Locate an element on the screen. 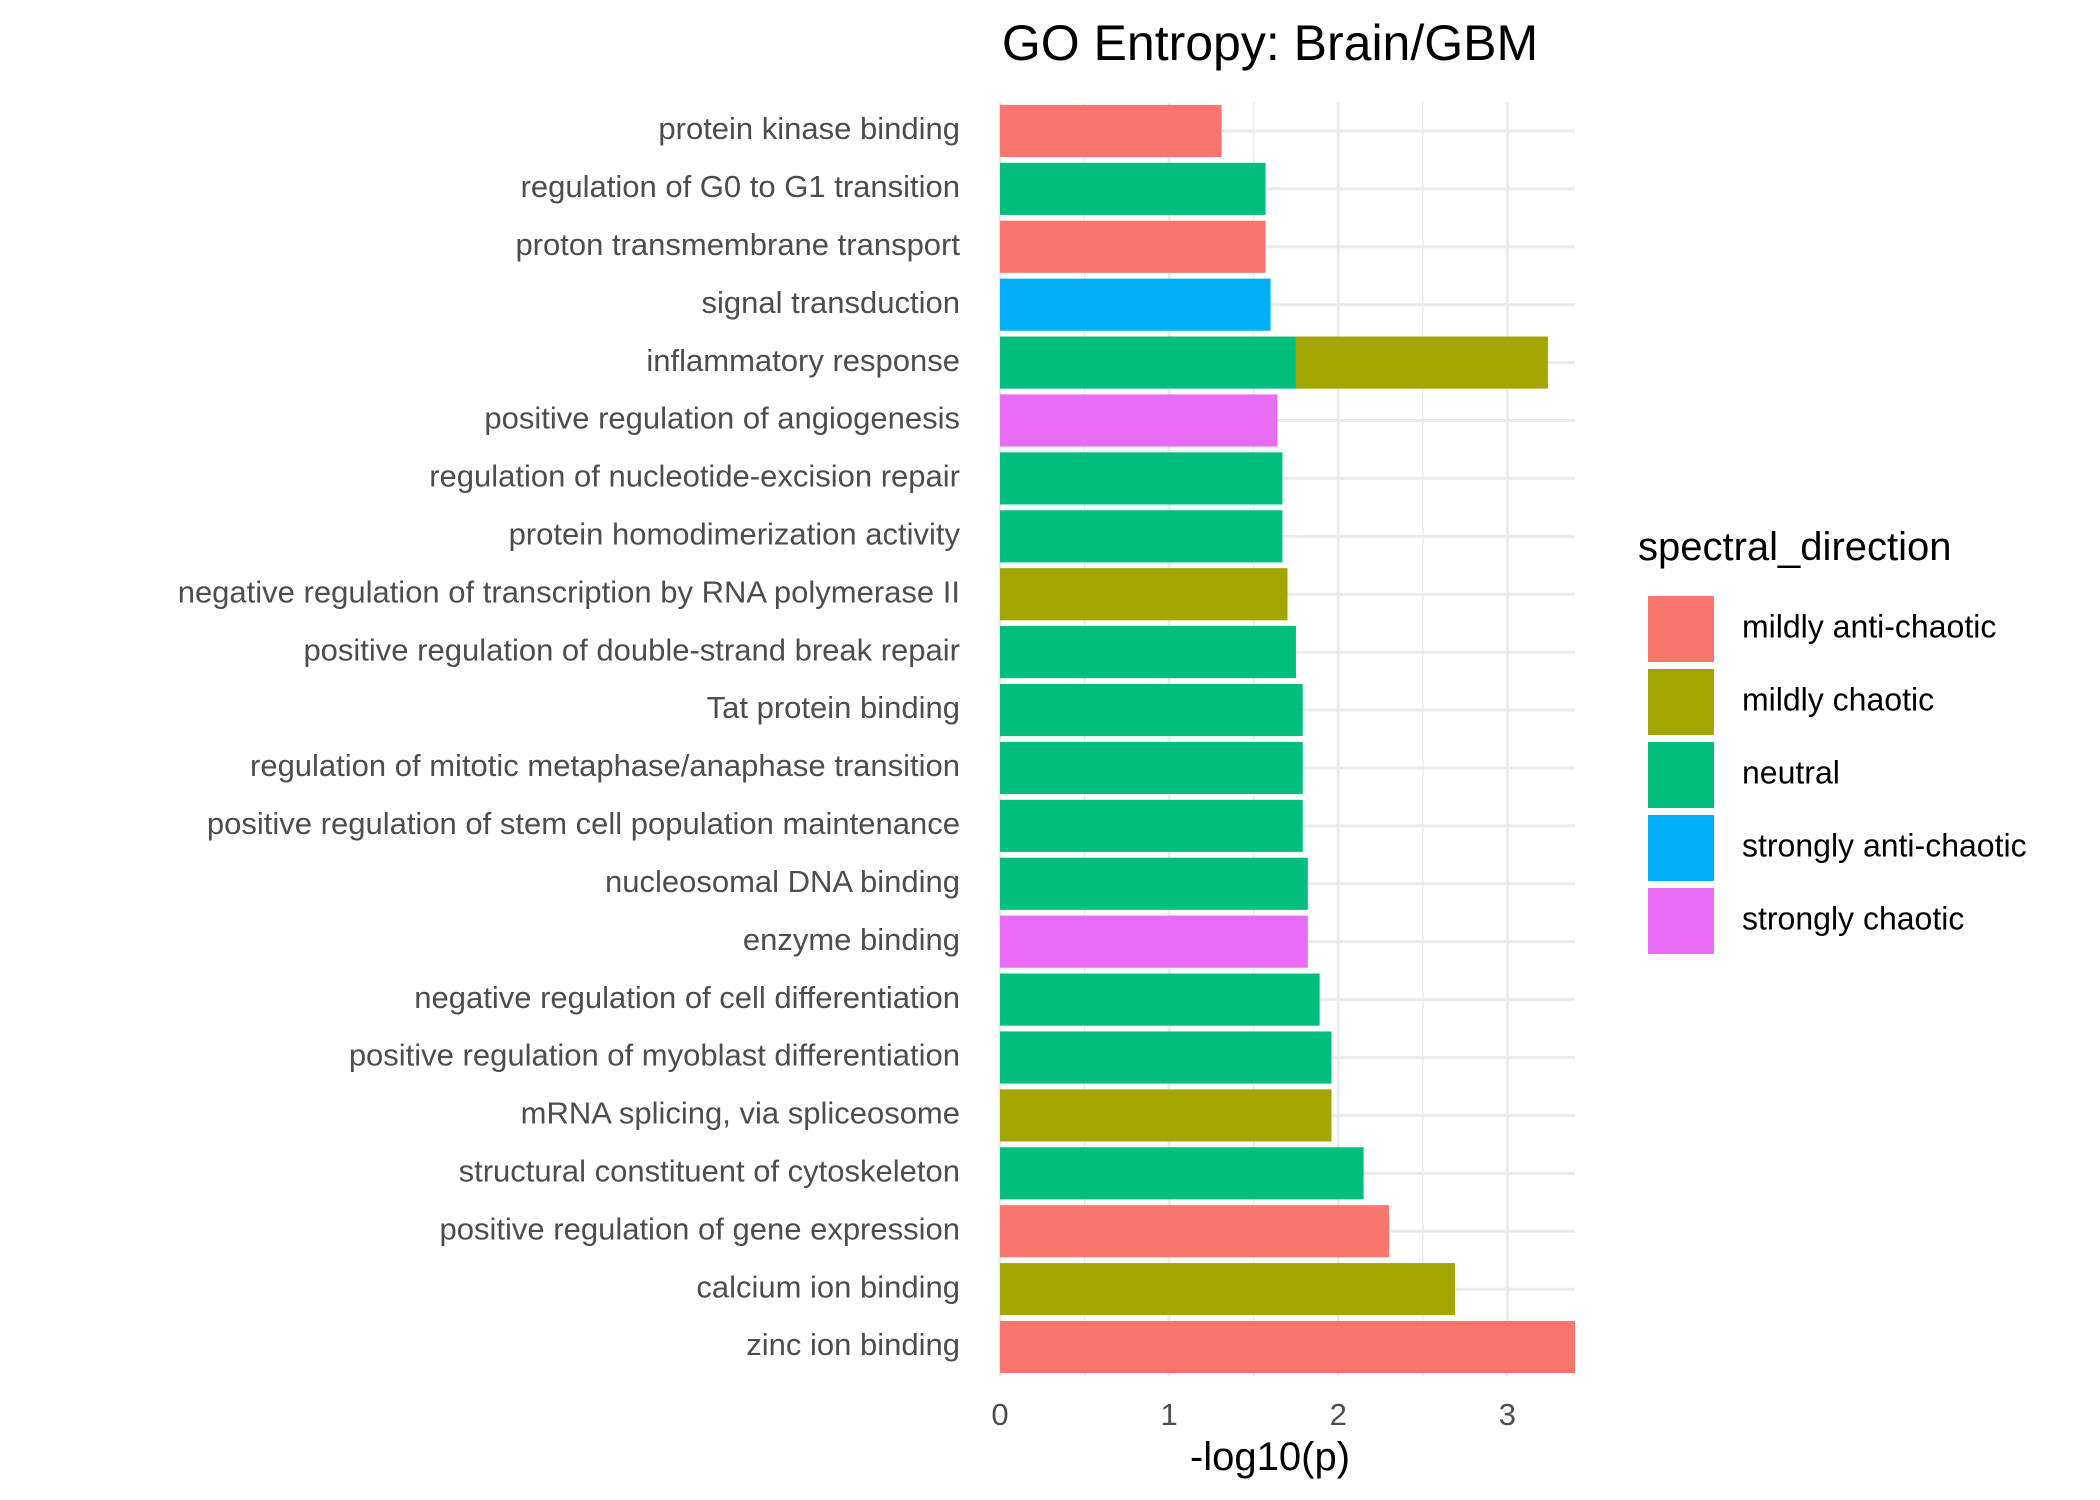 The width and height of the screenshot is (2100, 1500). bar-negative-regulation-of-cell-differentiation-neutral is located at coordinates (1160, 999).